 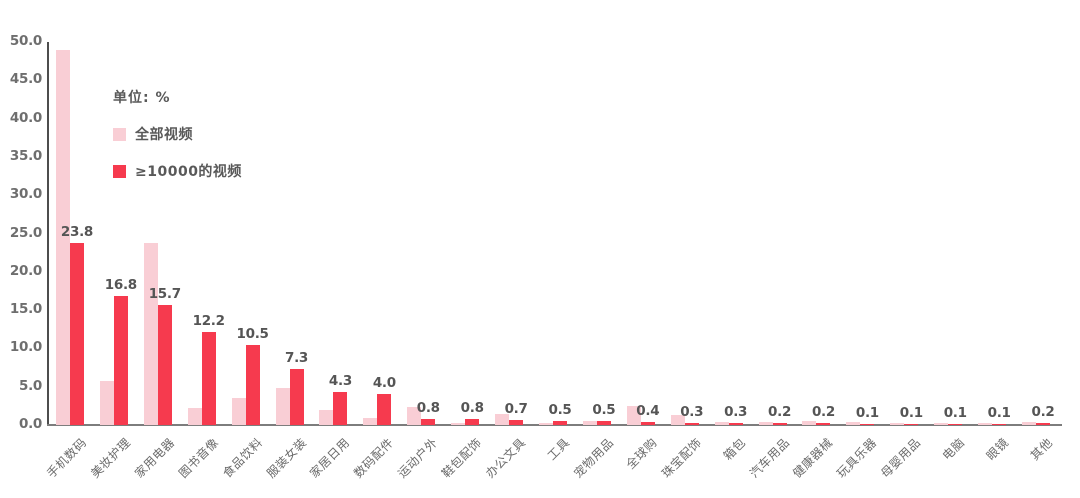 I want to click on legend-swatch-all-videos, so click(x=119, y=134).